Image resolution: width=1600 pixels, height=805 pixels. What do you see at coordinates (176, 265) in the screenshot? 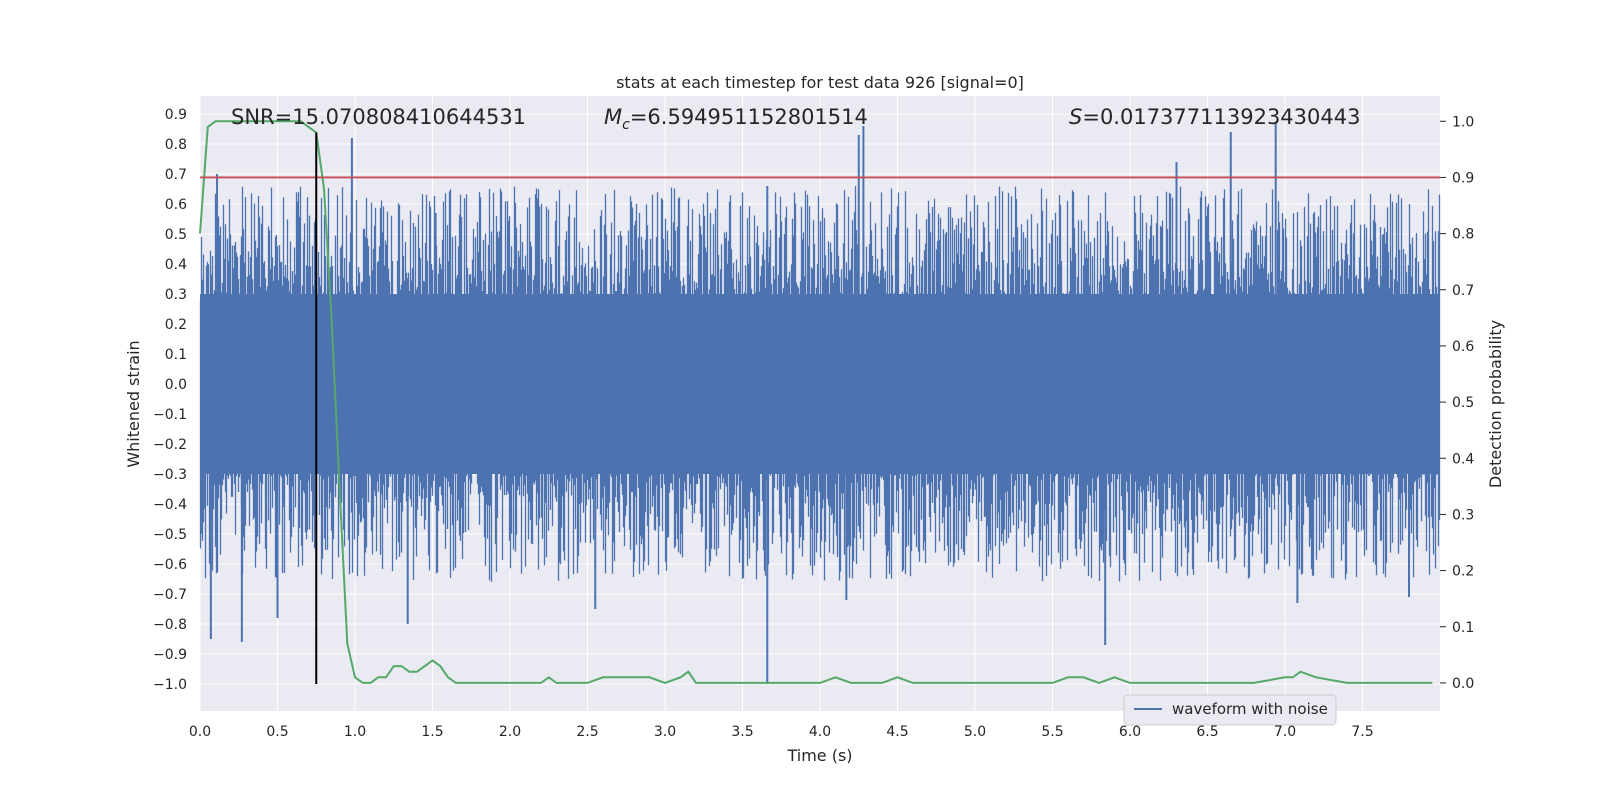
I see `y-tick-label-left: 0.4` at bounding box center [176, 265].